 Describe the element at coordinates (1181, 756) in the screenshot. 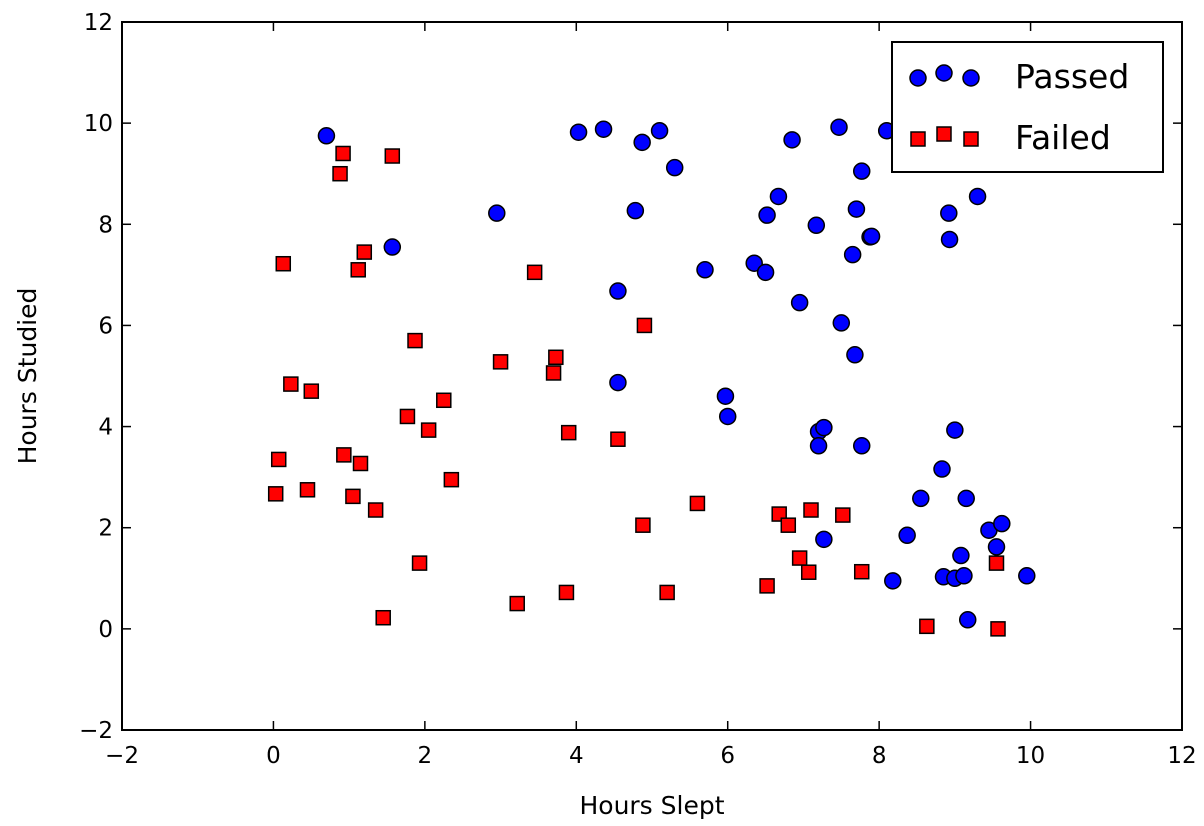

I see `x-tick-label: 12` at that location.